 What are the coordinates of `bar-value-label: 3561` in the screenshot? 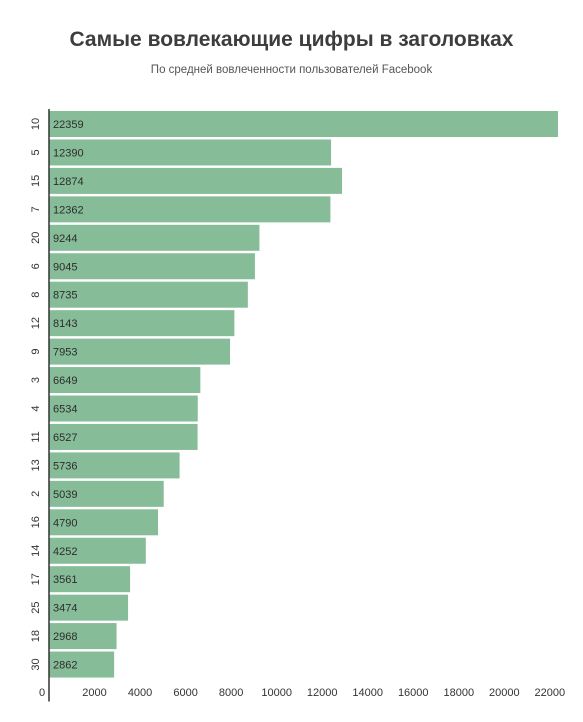 It's located at (65, 580).